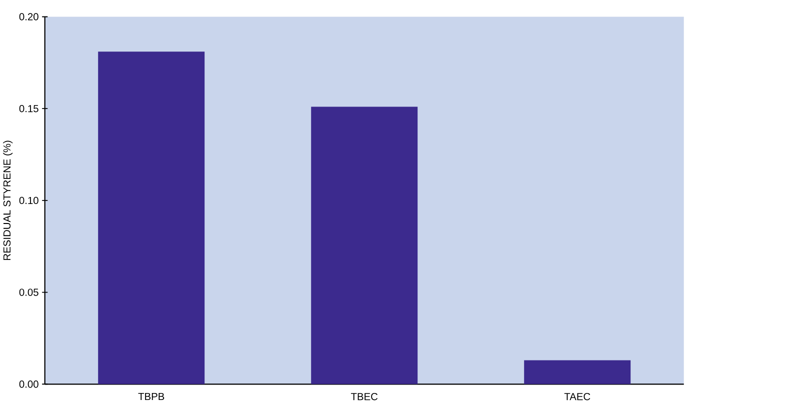  What do you see at coordinates (28, 292) in the screenshot?
I see `y-tick-label: 0.05` at bounding box center [28, 292].